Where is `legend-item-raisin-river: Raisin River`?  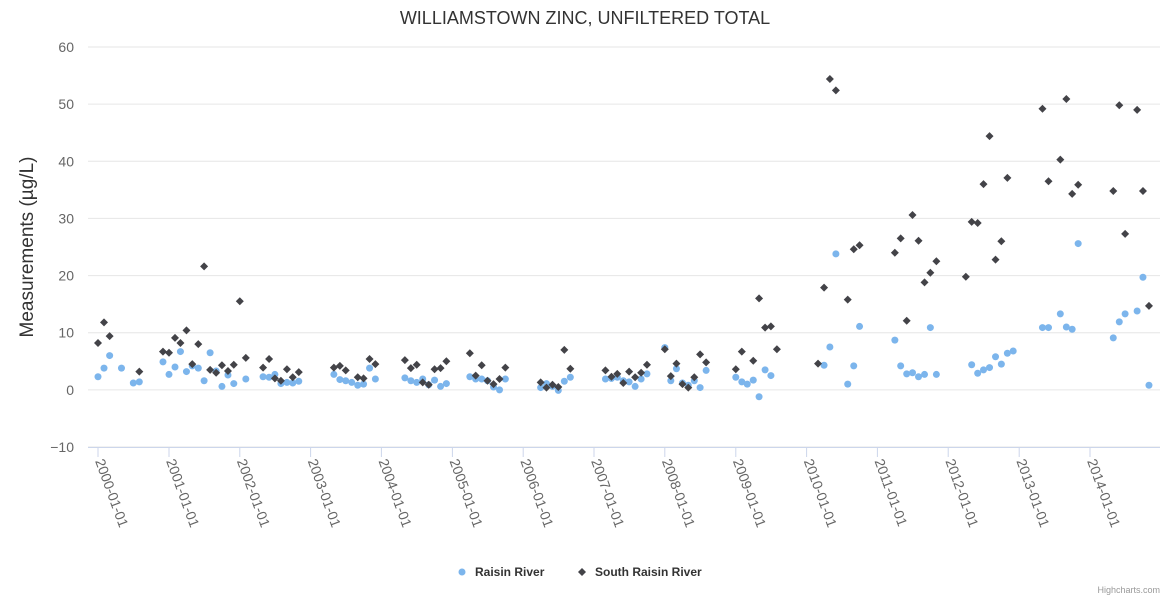 legend-item-raisin-river: Raisin River is located at coordinates (501, 572).